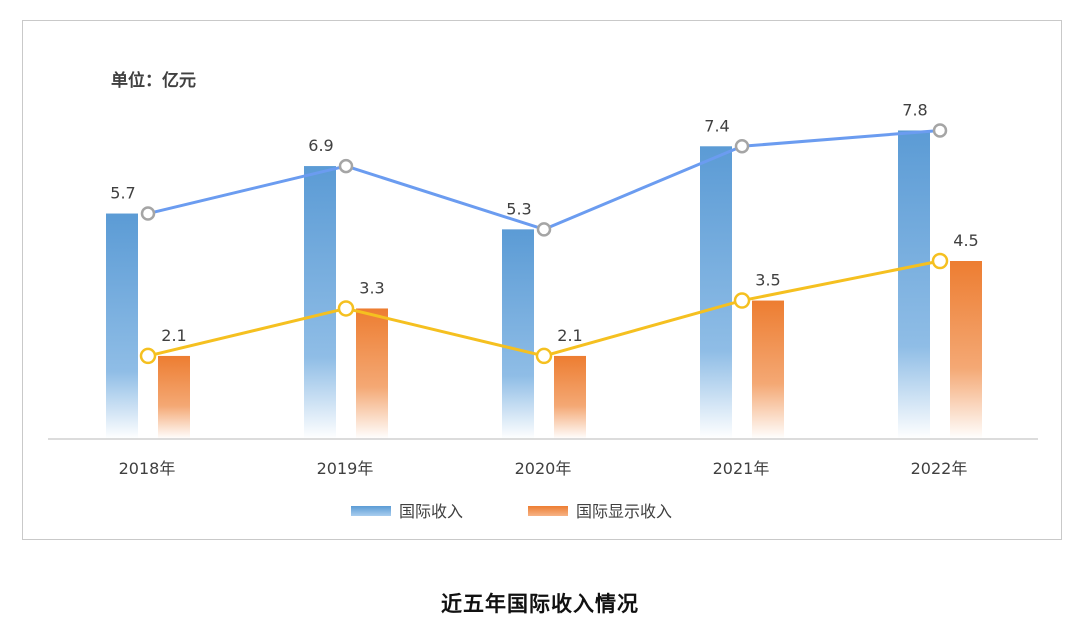  Describe the element at coordinates (543, 468) in the screenshot. I see `x-tick-label: 2020年` at that location.